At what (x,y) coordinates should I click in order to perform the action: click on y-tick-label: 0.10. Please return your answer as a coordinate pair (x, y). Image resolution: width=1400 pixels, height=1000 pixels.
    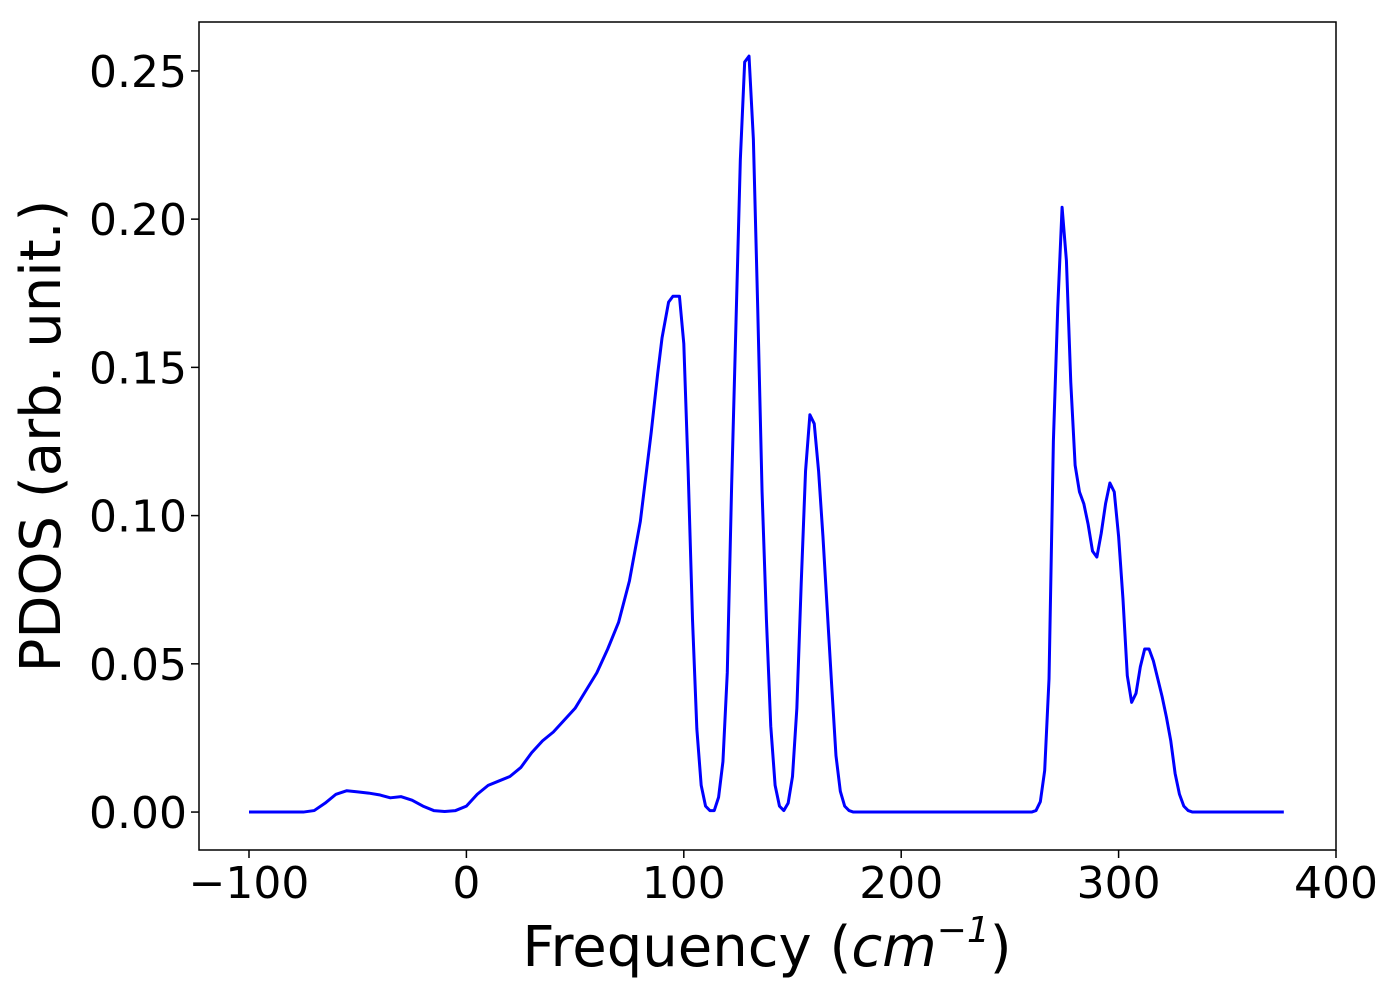
    Looking at the image, I should click on (138, 517).